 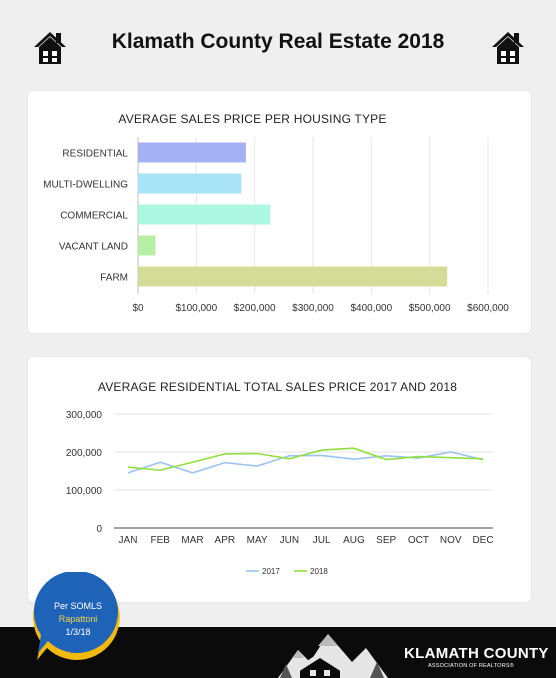 I want to click on bar-chart-title: AVERAGE SALES PRICE PER HOUSING TYPE, so click(x=252, y=119).